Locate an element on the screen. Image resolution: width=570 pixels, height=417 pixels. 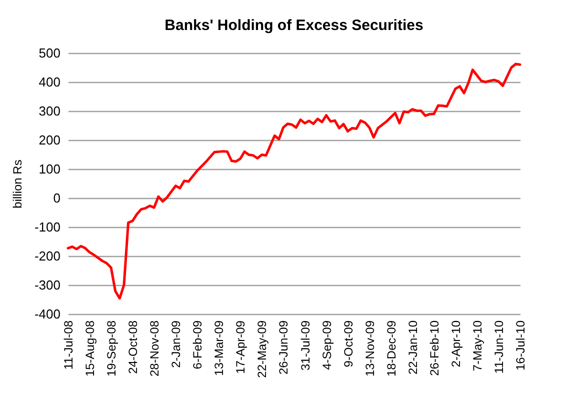
x-tick-label: 15-Aug-08 is located at coordinates (90, 348).